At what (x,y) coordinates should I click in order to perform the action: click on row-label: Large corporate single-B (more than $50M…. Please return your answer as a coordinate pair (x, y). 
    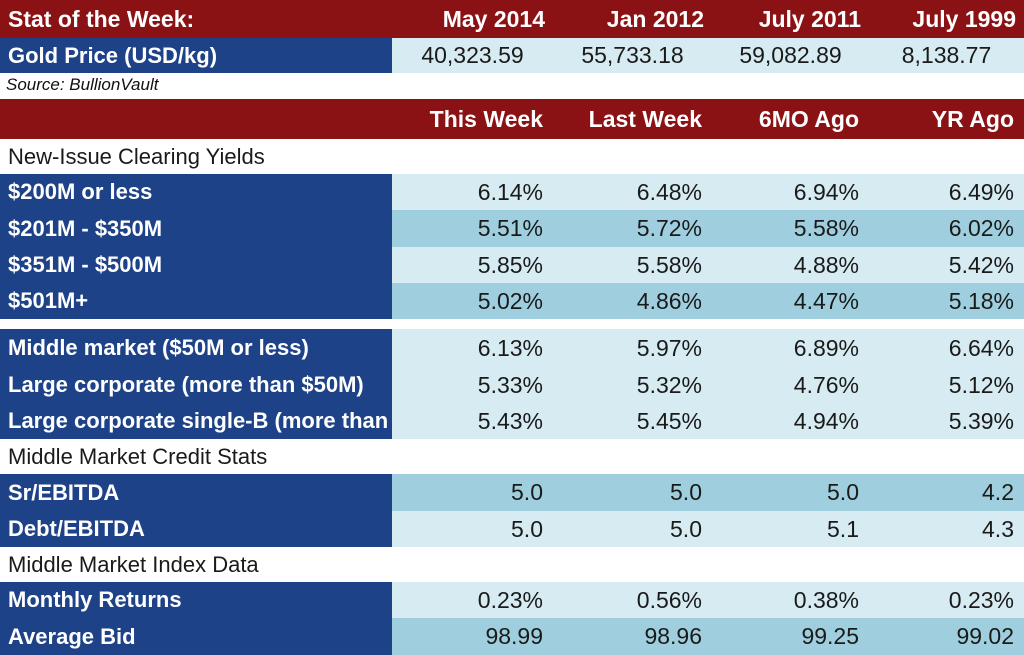
    Looking at the image, I should click on (196, 421).